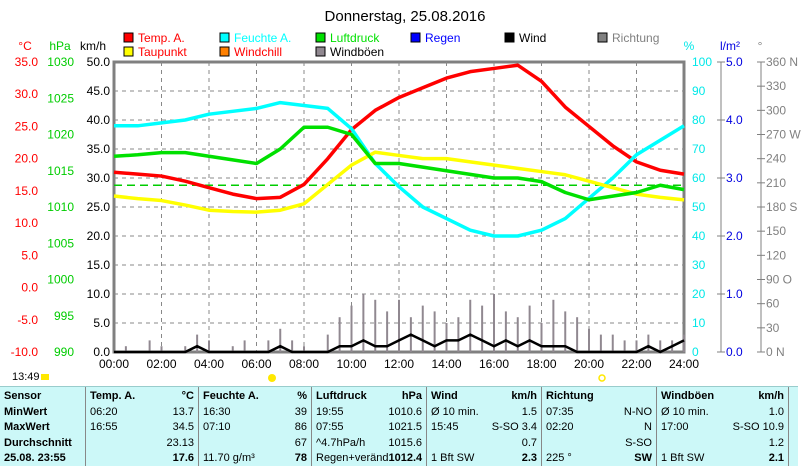 The width and height of the screenshot is (810, 467). I want to click on table-row: 11.70 g/m³ 78, so click(255, 459).